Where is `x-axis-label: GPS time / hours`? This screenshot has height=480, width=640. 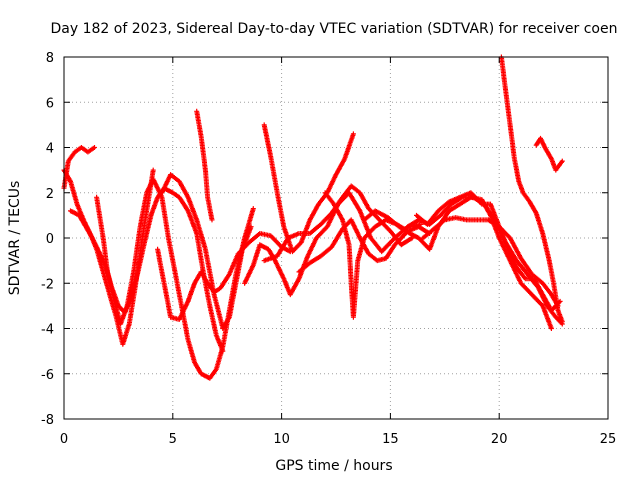
x-axis-label: GPS time / hours is located at coordinates (333, 466).